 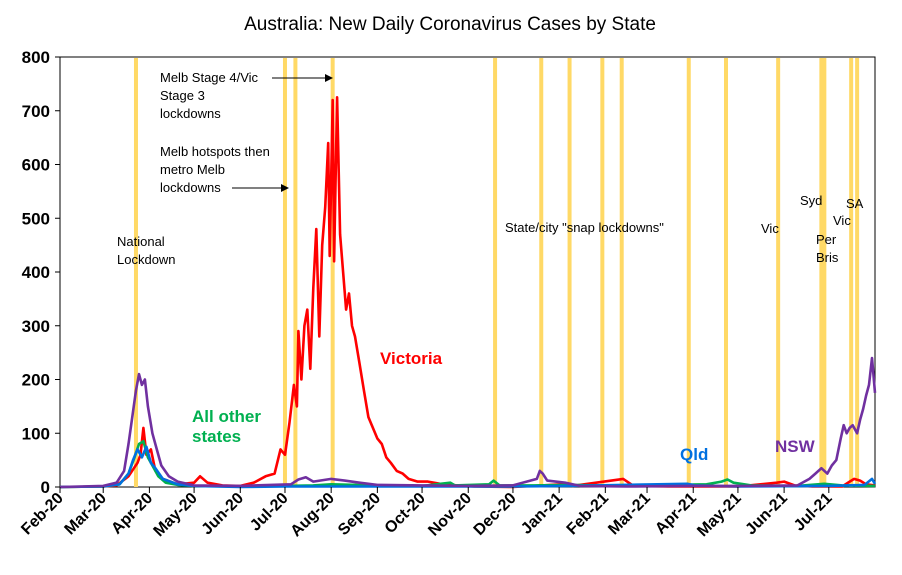 What do you see at coordinates (827, 248) in the screenshot?
I see `annotation-per-bris: Per Bris` at bounding box center [827, 248].